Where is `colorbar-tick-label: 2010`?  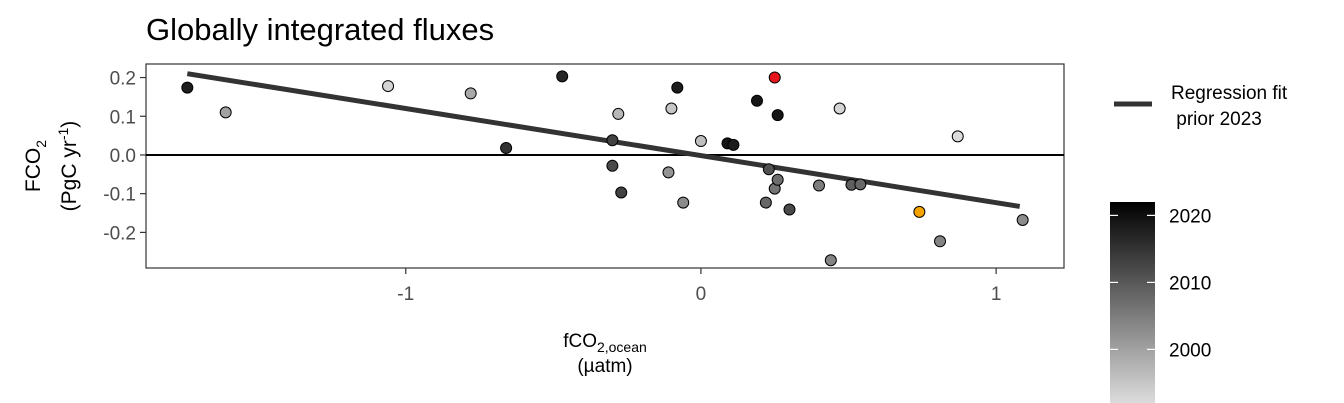 colorbar-tick-label: 2010 is located at coordinates (1190, 283).